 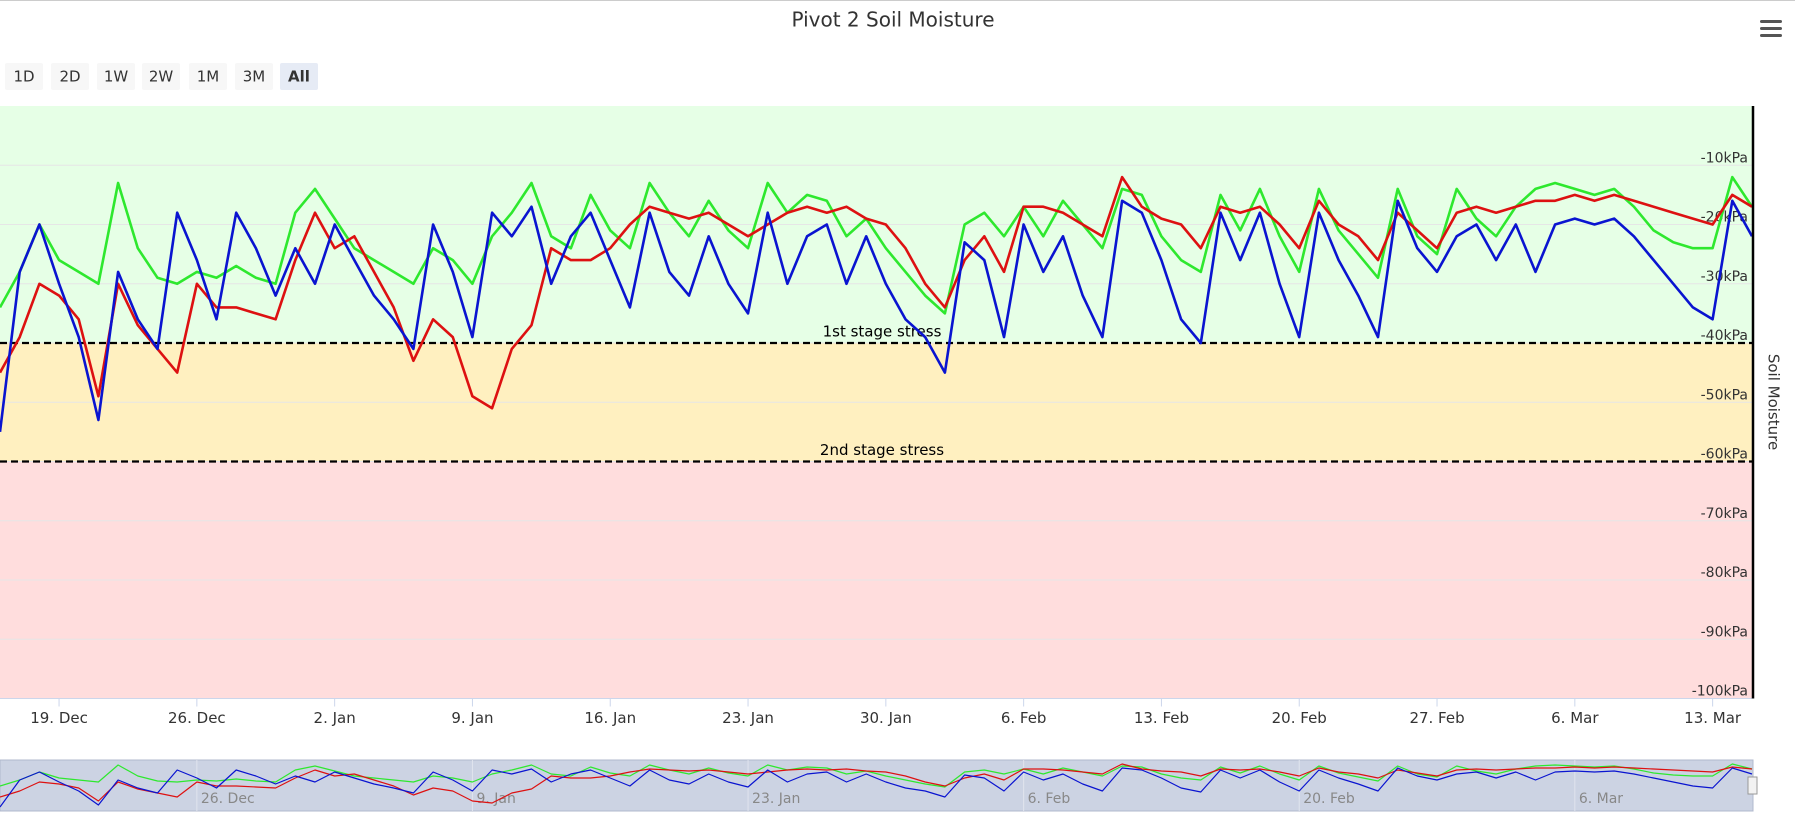 What do you see at coordinates (1724, 514) in the screenshot?
I see `y-tick-label: -70kPa` at bounding box center [1724, 514].